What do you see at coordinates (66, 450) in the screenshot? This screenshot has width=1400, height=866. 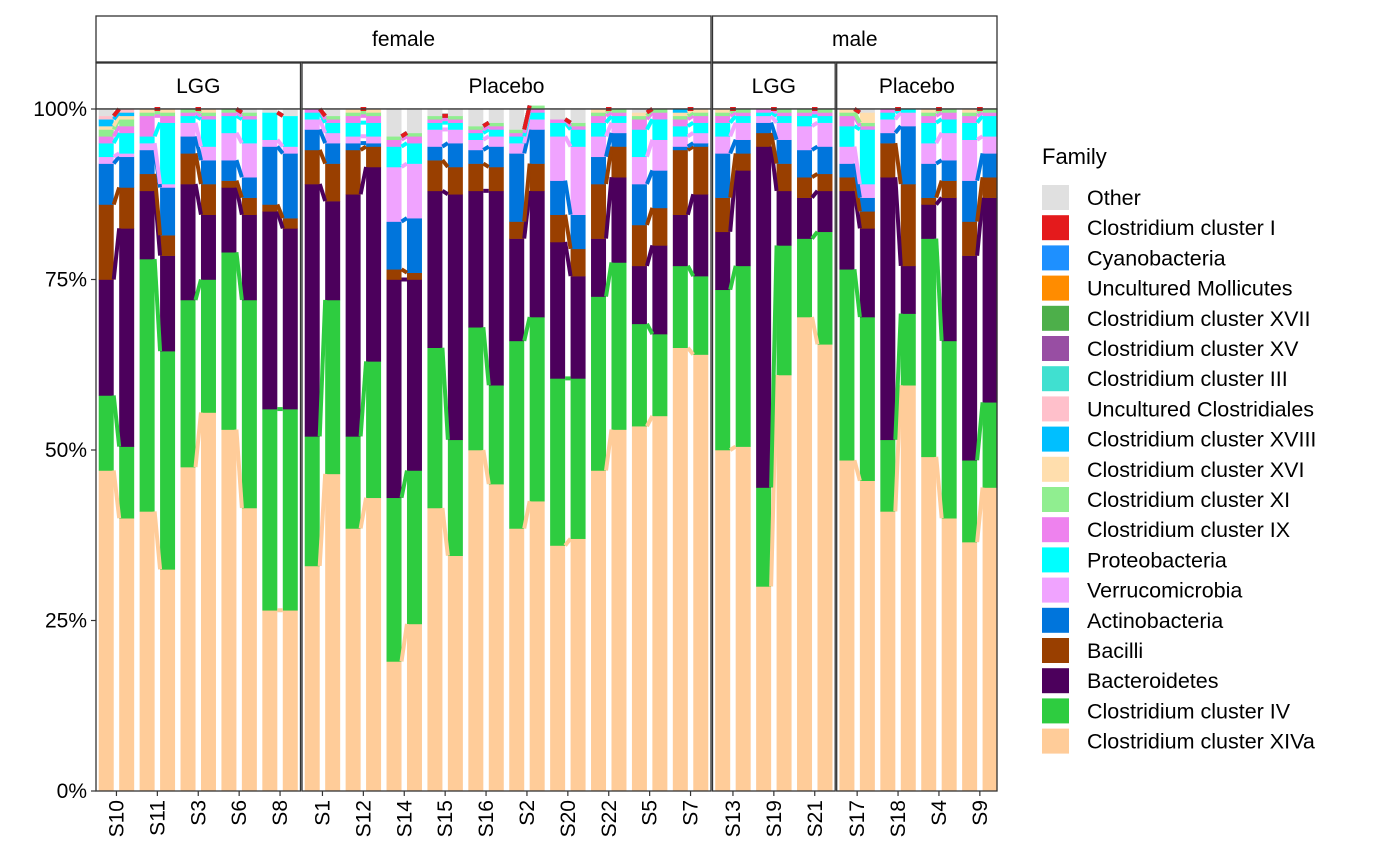 I see `y-tick-label: 50%` at bounding box center [66, 450].